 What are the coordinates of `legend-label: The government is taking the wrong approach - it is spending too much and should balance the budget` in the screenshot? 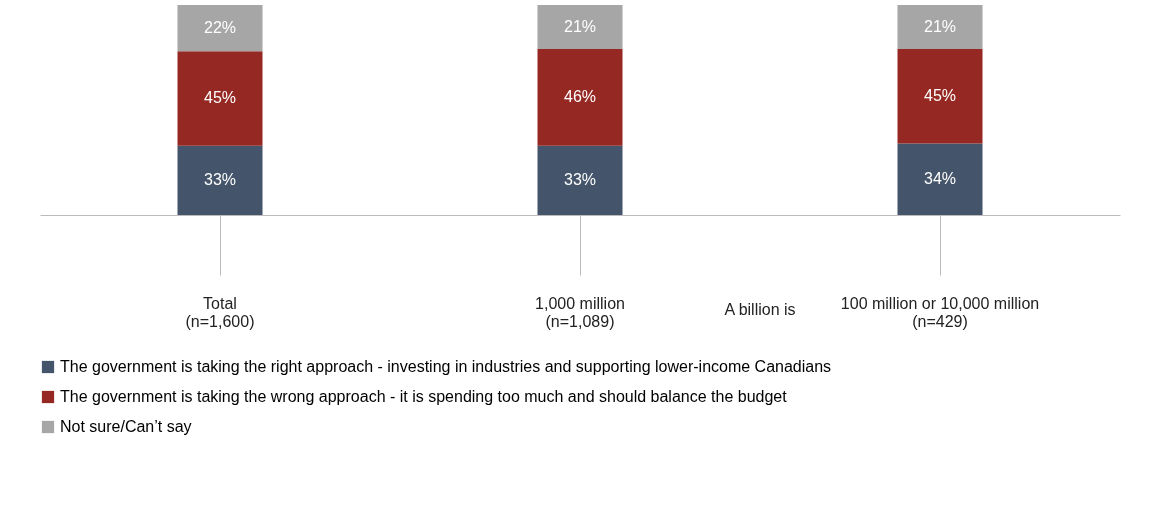 It's located at (424, 396).